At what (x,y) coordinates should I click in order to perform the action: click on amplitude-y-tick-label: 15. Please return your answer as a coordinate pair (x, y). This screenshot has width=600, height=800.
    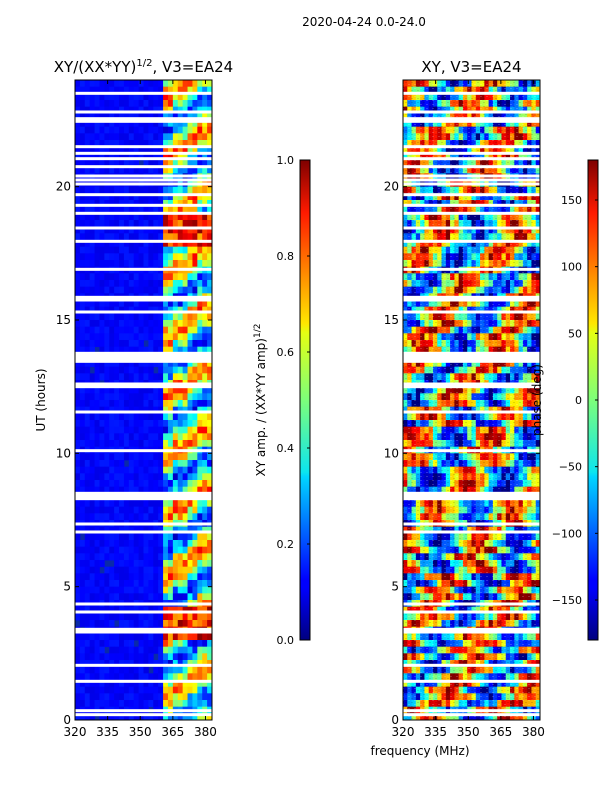
    Looking at the image, I should click on (63, 320).